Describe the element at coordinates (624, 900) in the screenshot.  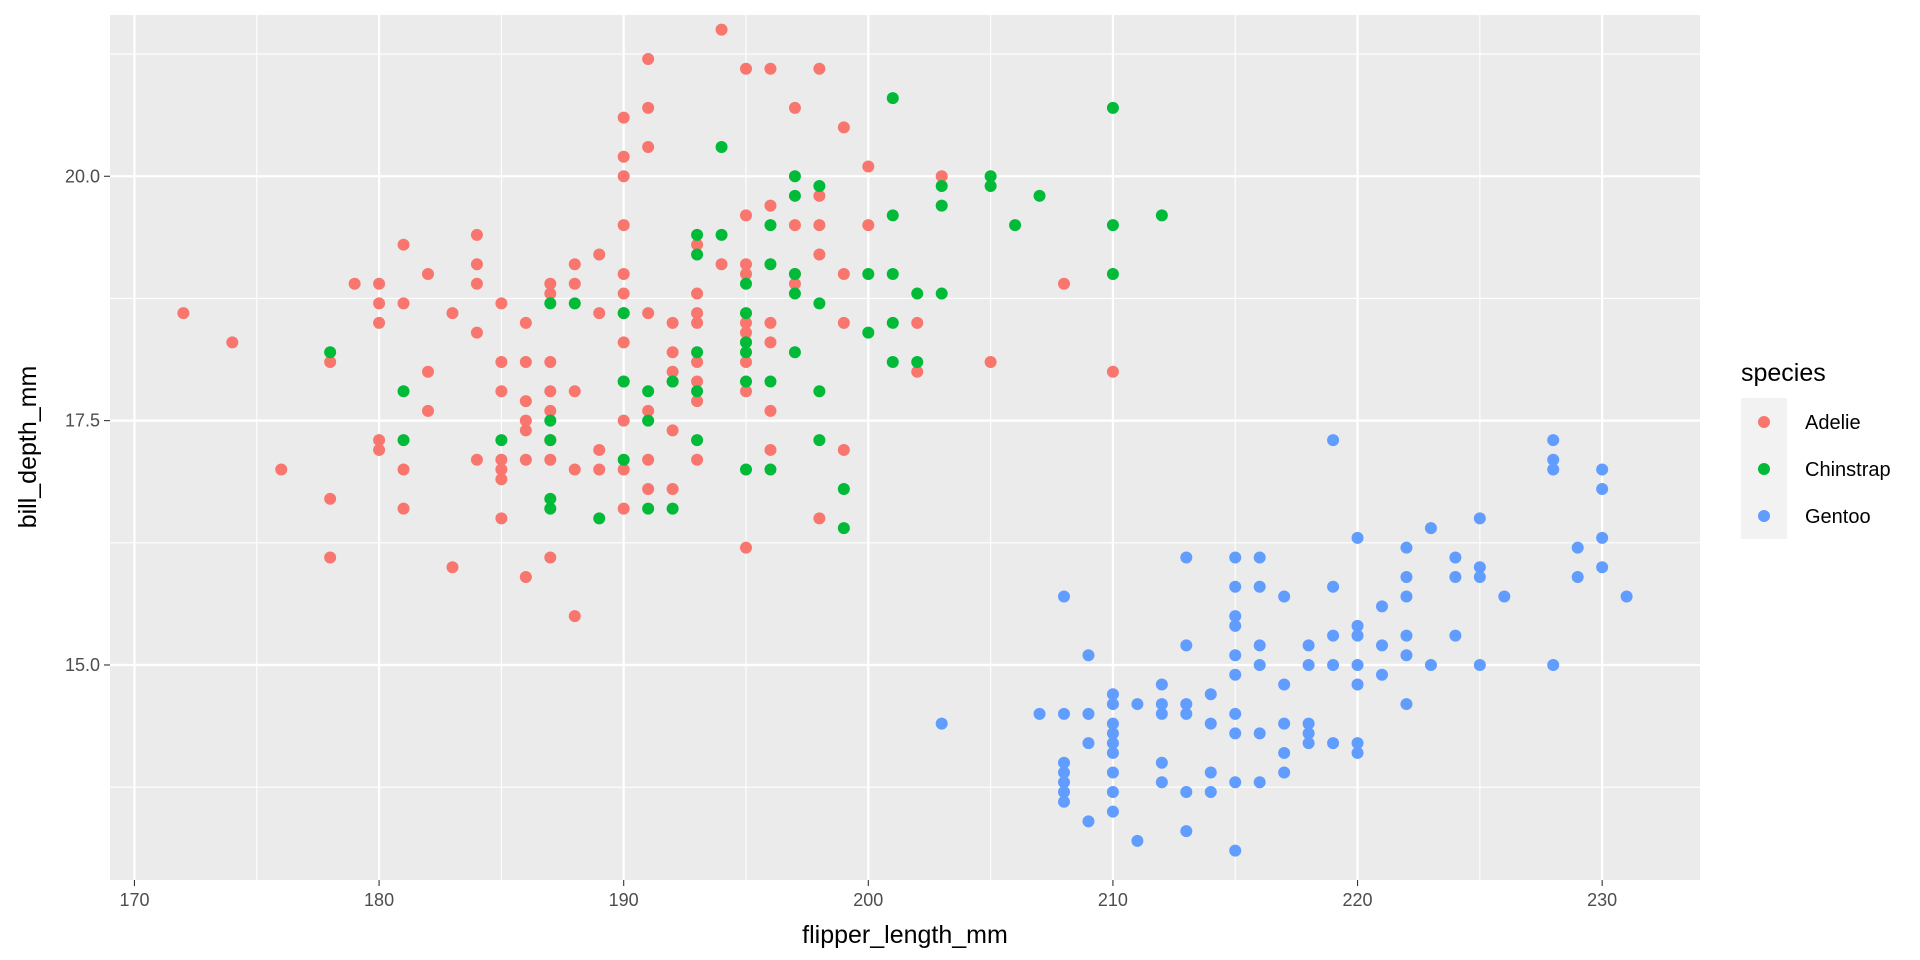
I see `x-tick-label: 190` at that location.